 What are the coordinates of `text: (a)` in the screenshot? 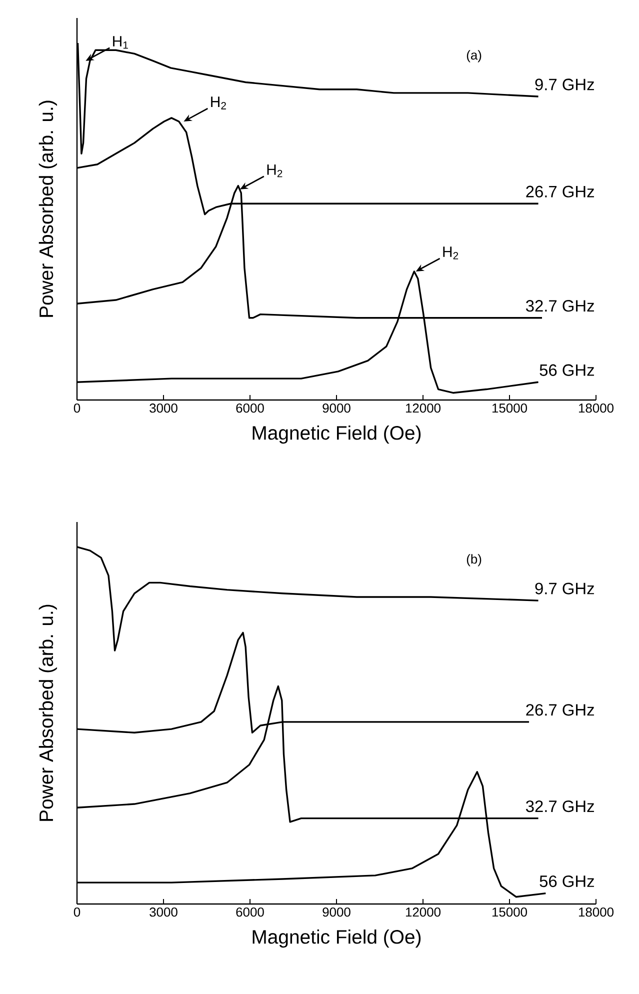 It's located at (474, 56).